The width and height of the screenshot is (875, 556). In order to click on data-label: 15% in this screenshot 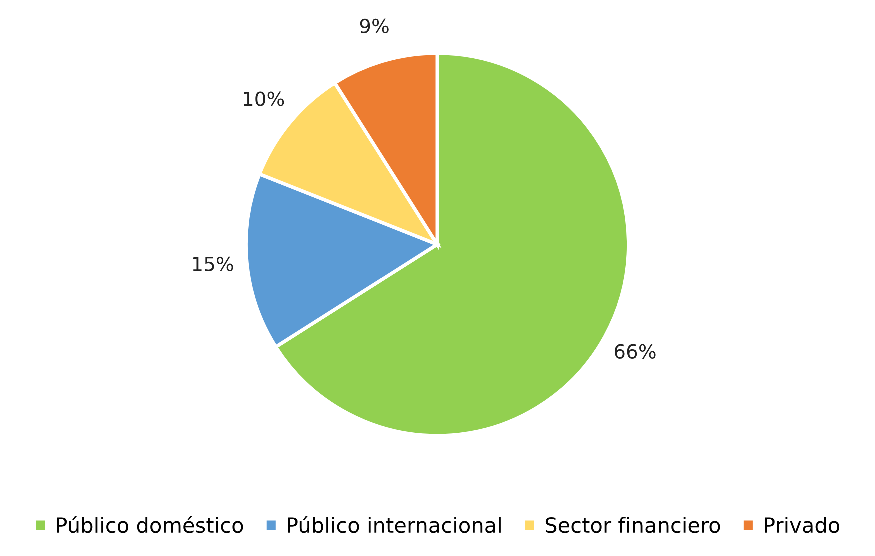, I will do `click(213, 264)`.